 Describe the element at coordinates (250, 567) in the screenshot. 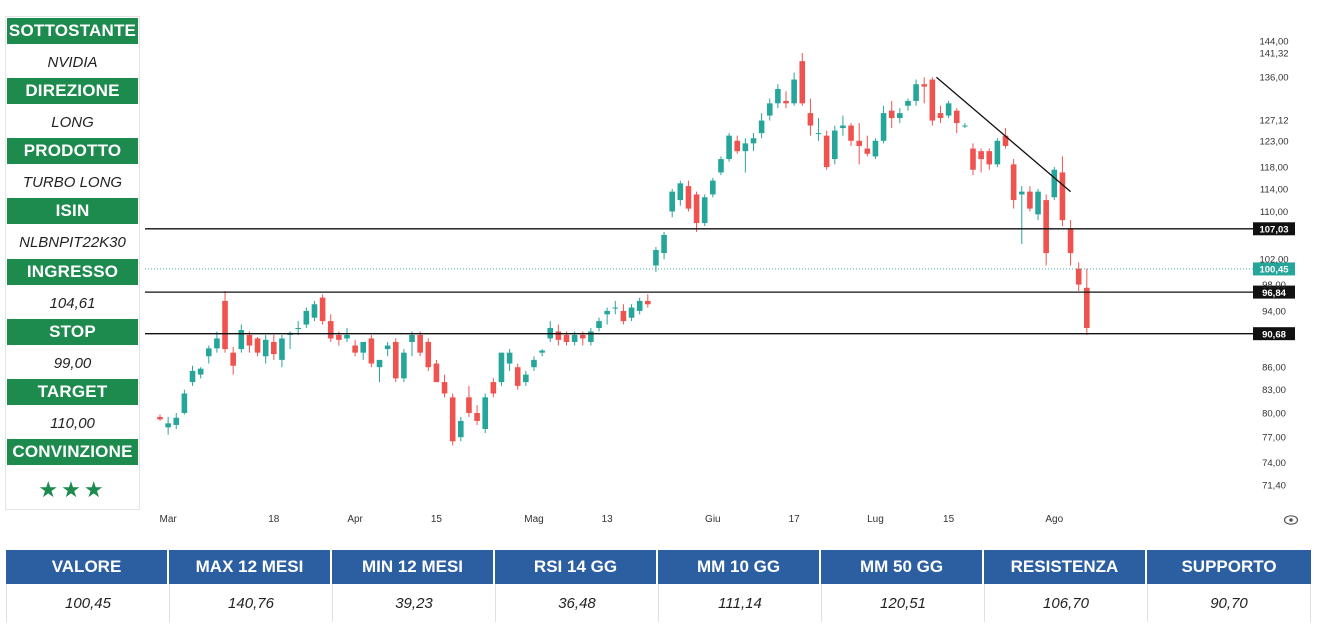

I see `header-max-12-mesi: MAX 12 MESI` at that location.